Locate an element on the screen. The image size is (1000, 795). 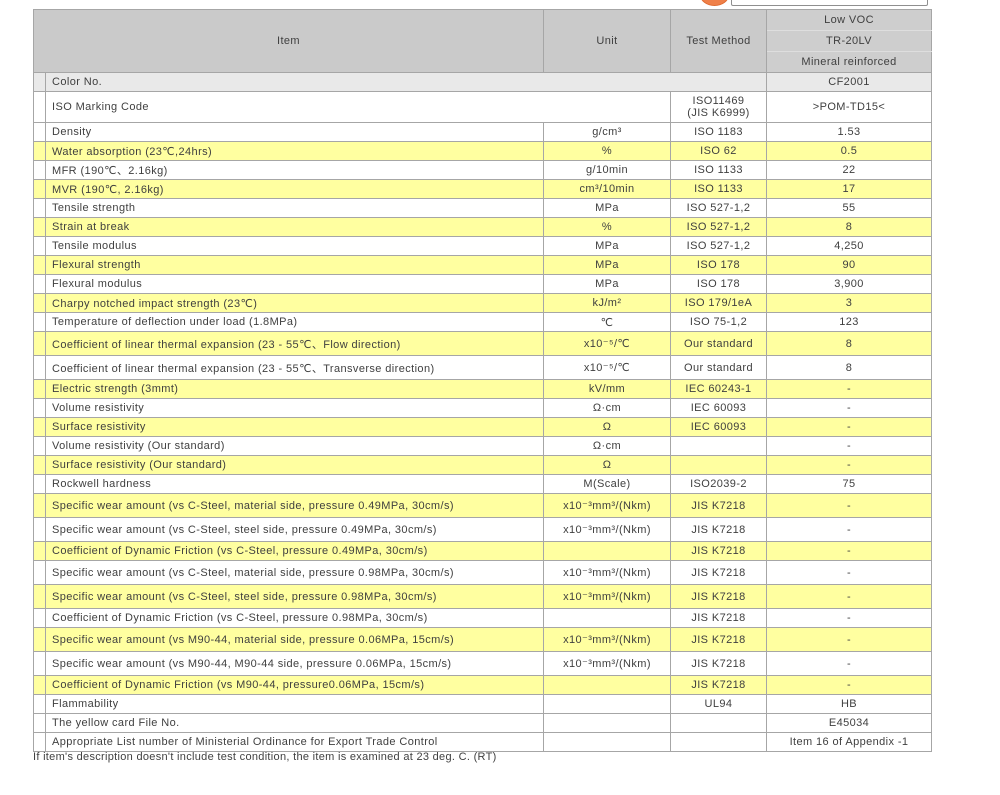
table-row: Tensile modulus MPa ISO 527-1,2 4,250 is located at coordinates (482, 246).